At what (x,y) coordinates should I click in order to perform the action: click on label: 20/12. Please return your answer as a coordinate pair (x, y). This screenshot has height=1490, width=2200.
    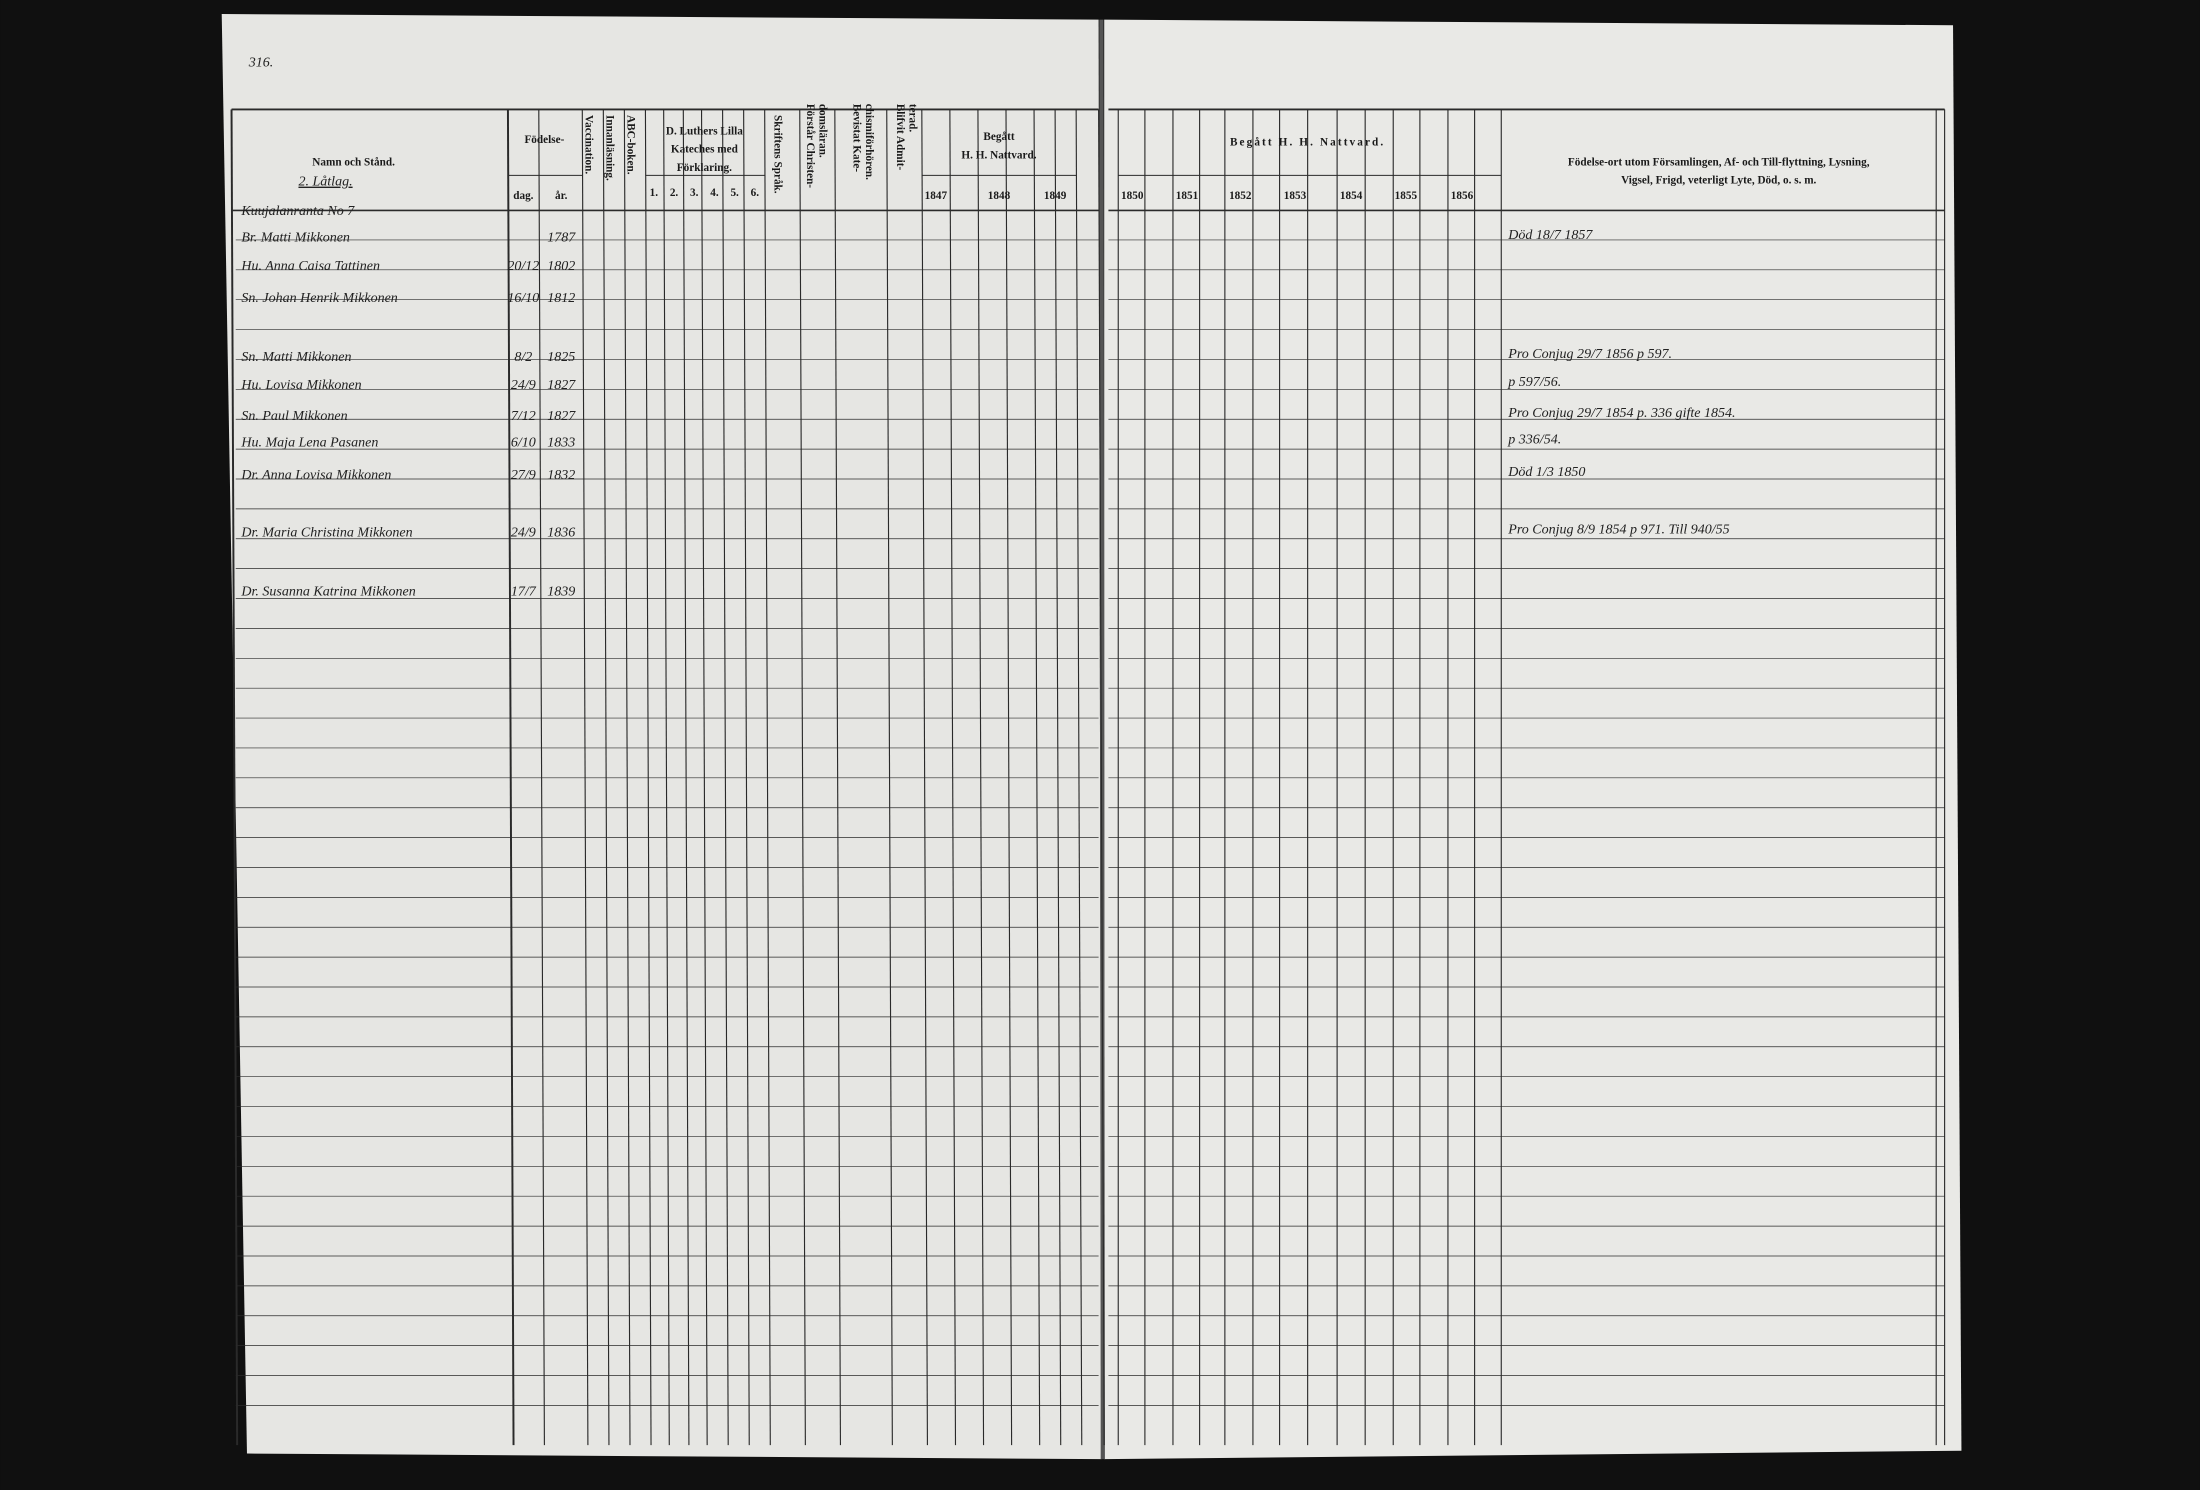
    Looking at the image, I should click on (523, 266).